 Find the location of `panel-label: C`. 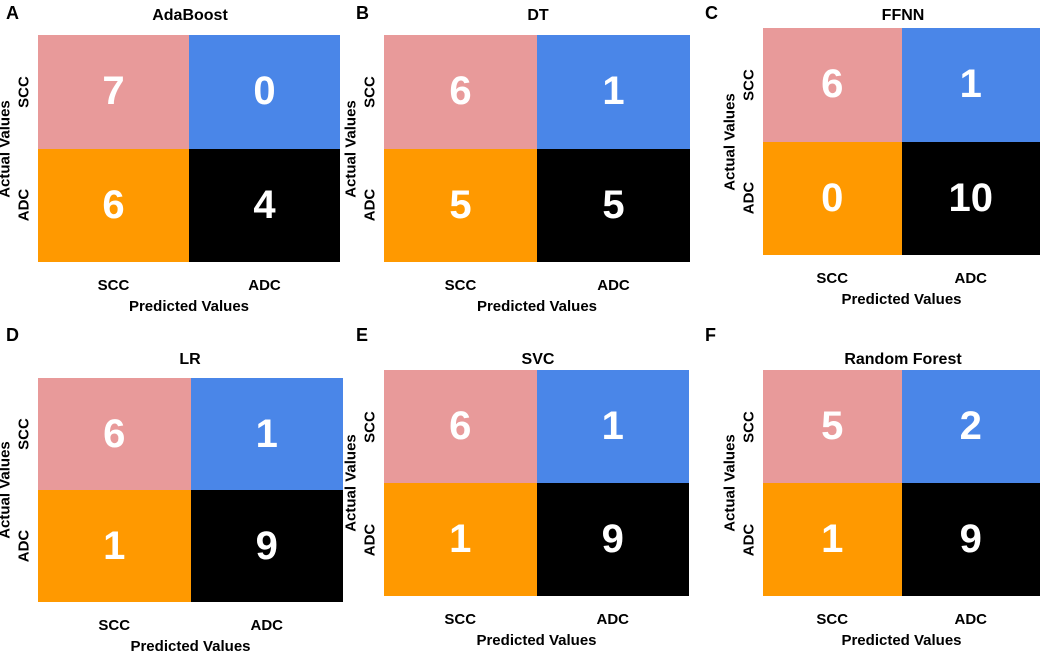

panel-label: C is located at coordinates (711, 13).